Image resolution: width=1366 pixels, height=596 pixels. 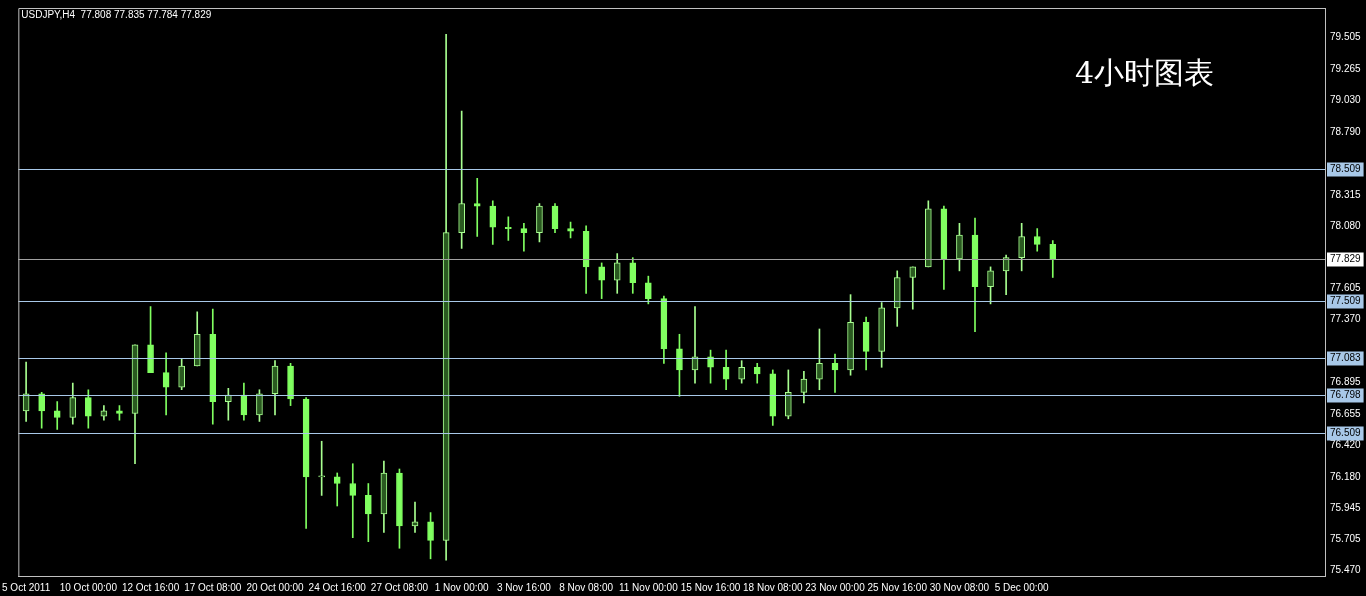 I want to click on x-tick-label: 20 Oct 00:00, so click(x=275, y=587).